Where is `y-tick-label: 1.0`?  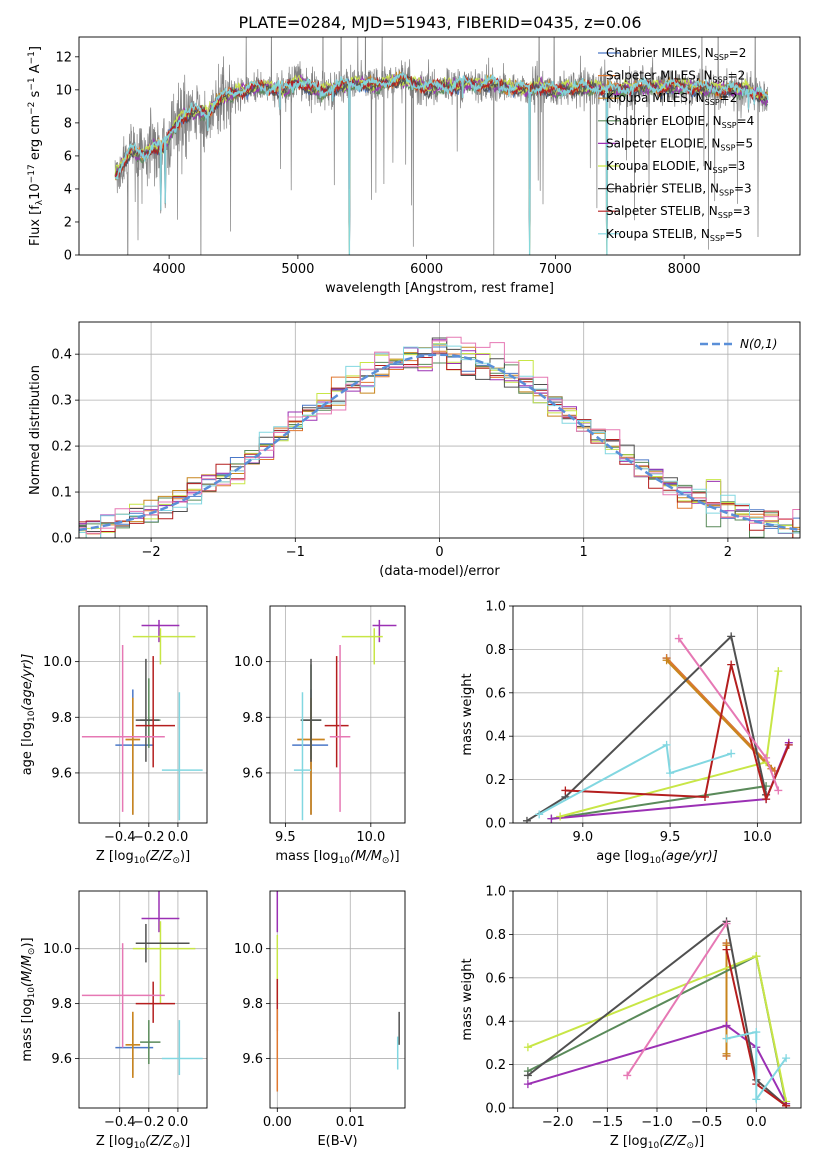 y-tick-label: 1.0 is located at coordinates (495, 892).